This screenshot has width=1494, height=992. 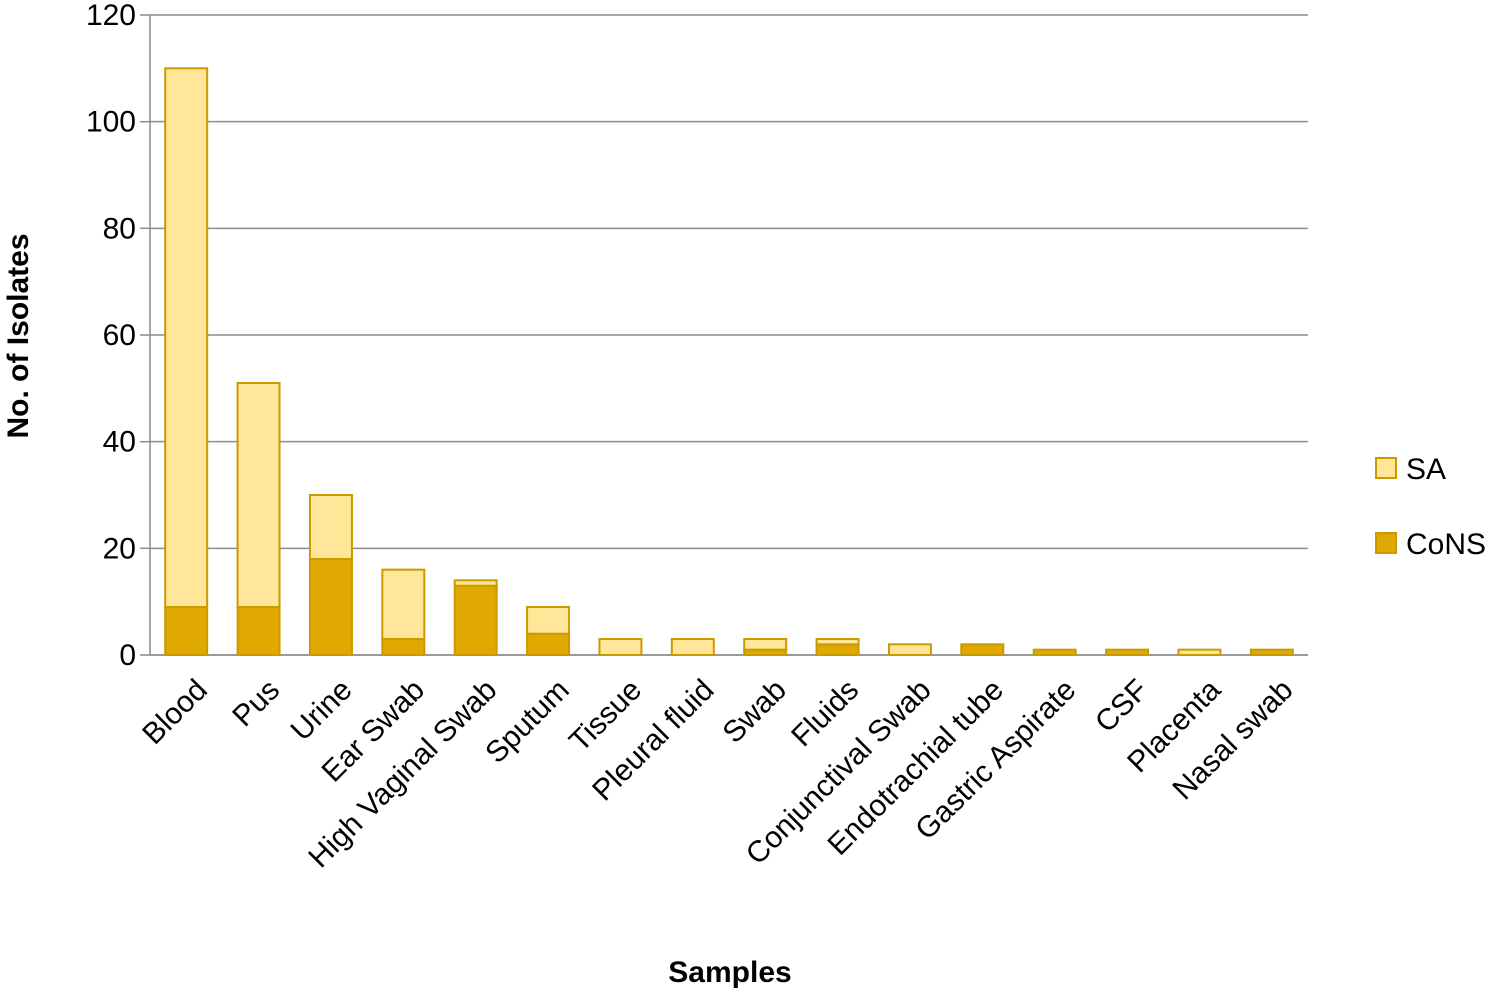 I want to click on x-tick-label: Swab, so click(x=754, y=711).